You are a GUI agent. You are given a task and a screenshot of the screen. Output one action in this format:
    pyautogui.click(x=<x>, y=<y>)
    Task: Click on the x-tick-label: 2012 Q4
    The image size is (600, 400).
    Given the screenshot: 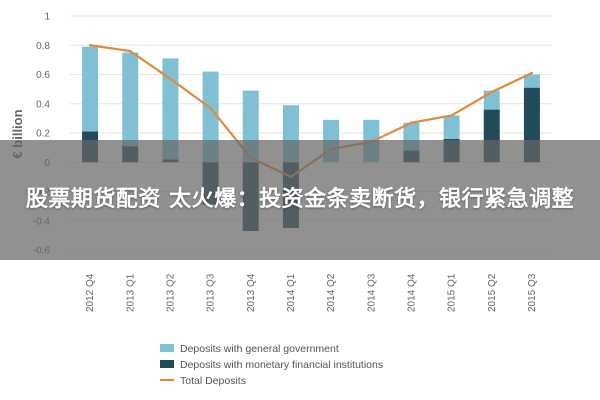 What is the action you would take?
    pyautogui.click(x=90, y=292)
    